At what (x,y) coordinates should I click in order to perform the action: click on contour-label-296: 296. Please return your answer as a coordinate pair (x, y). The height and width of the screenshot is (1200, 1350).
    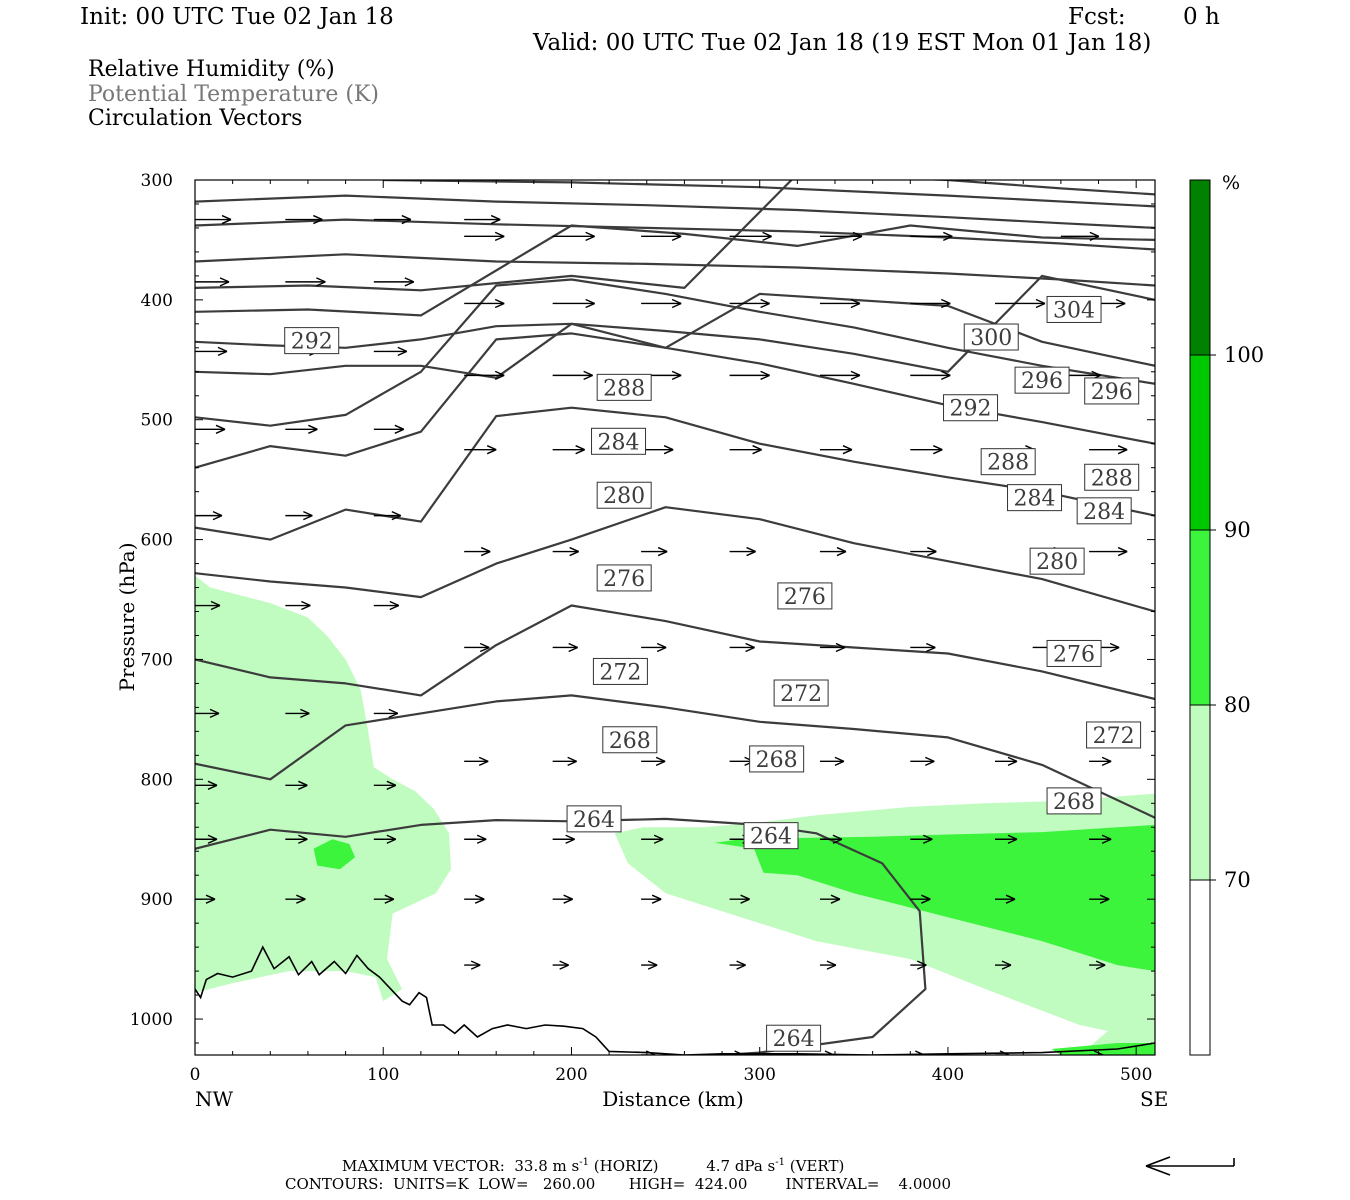
    Looking at the image, I should click on (1112, 391).